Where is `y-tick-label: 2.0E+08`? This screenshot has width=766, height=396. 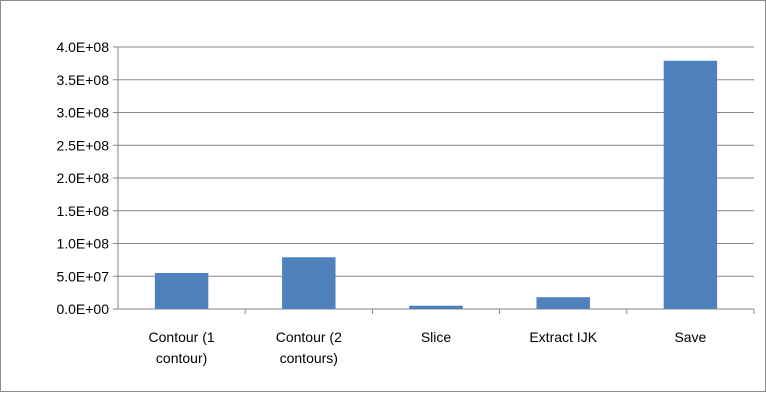 y-tick-label: 2.0E+08 is located at coordinates (82, 178).